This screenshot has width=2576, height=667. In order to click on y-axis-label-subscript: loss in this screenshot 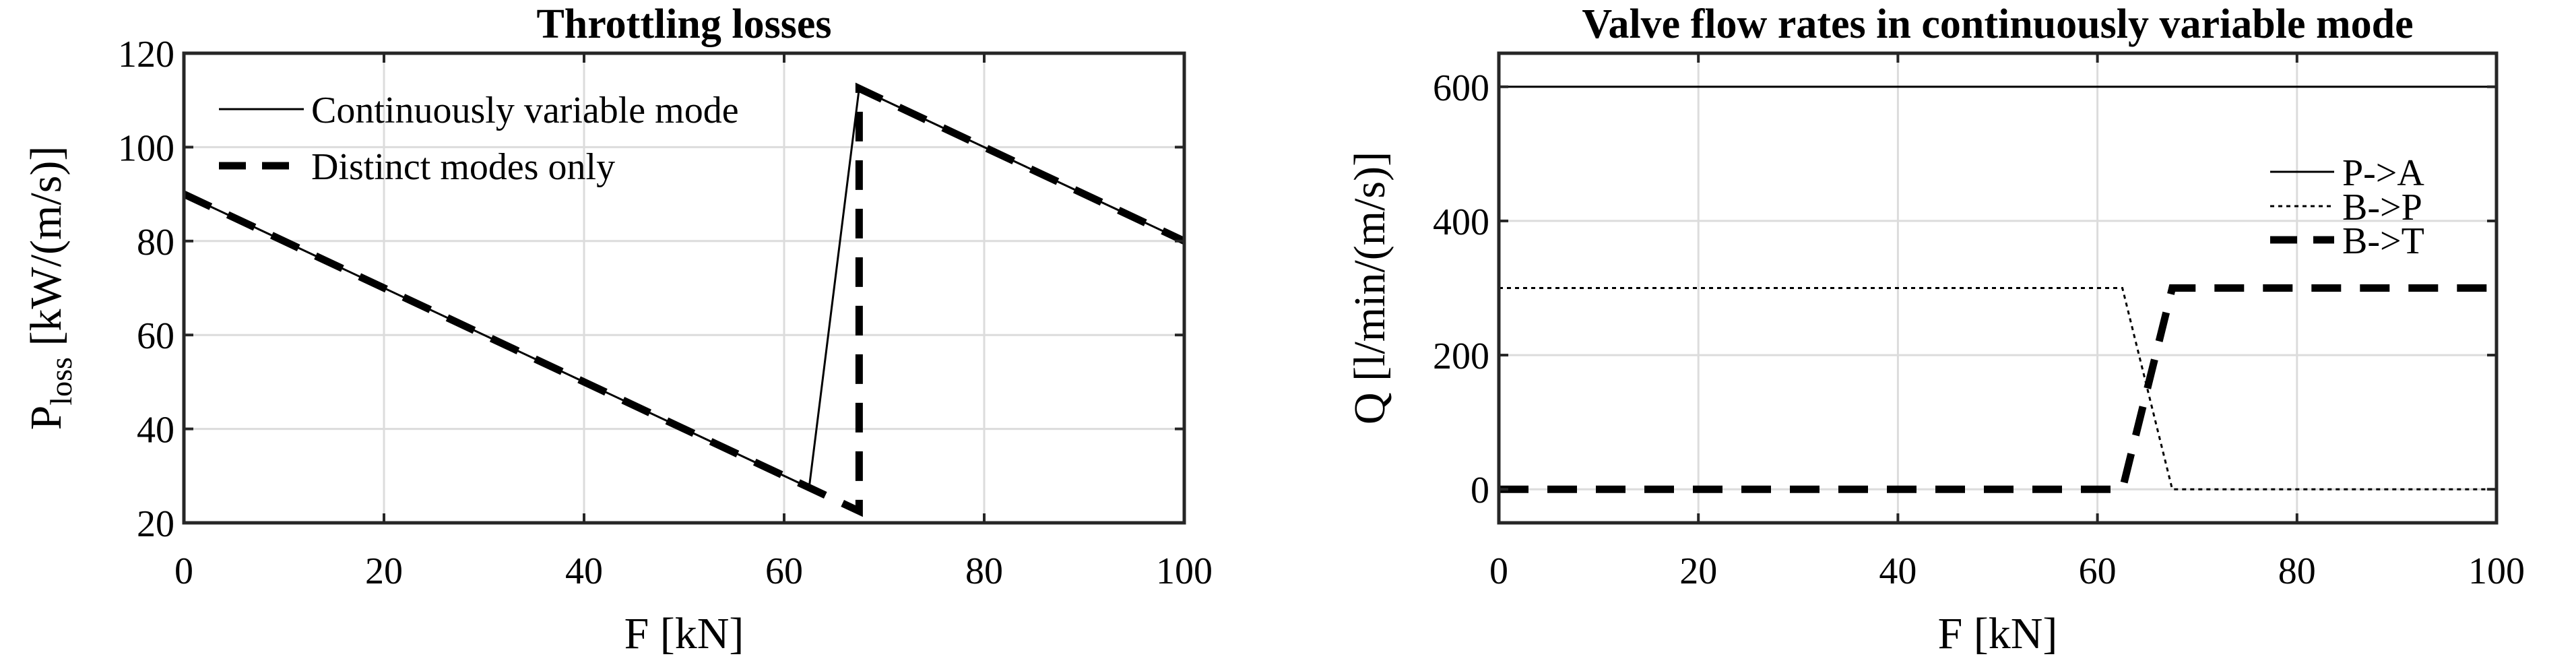, I will do `click(61, 382)`.